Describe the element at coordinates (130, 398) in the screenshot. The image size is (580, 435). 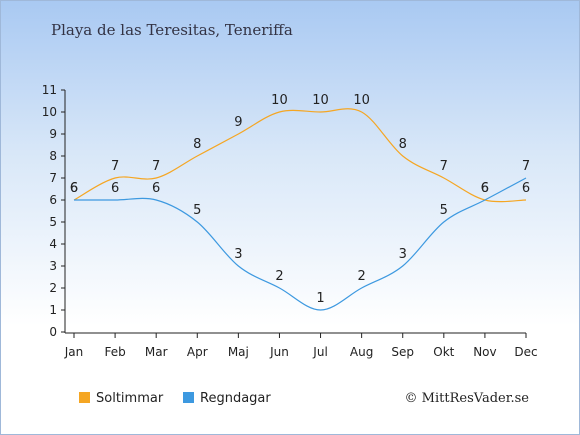
I see `legend-label-soltimmar: Soltimmar` at that location.